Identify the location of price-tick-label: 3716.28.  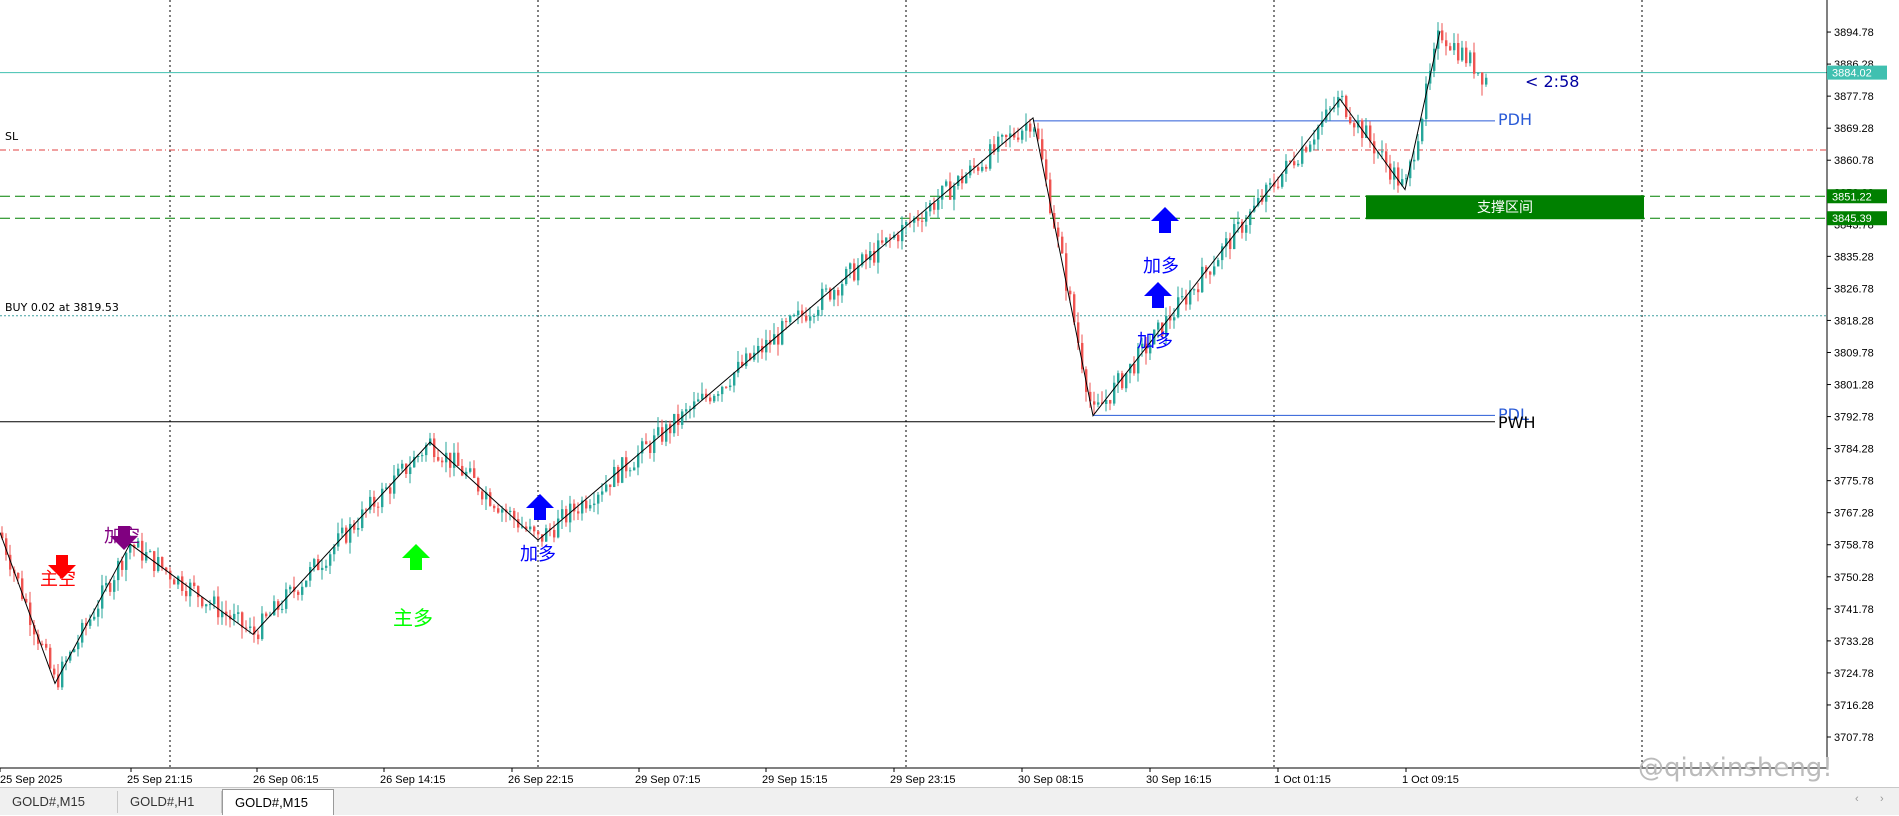
(1854, 706).